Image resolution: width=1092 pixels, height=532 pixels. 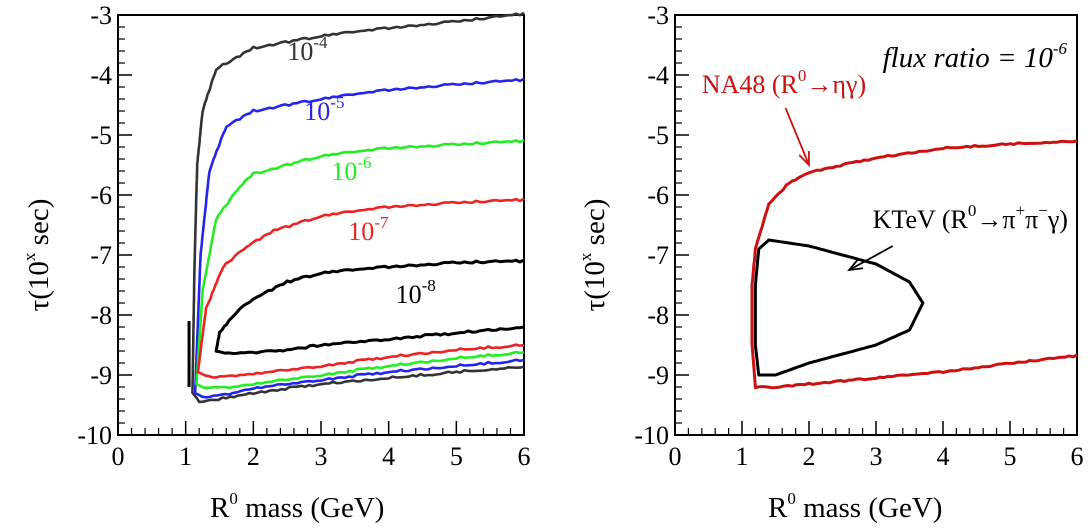 What do you see at coordinates (369, 306) in the screenshot?
I see `contour-m8` at bounding box center [369, 306].